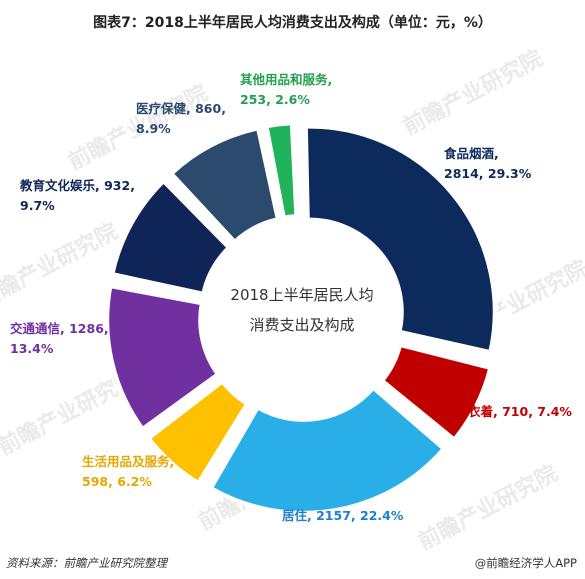 This screenshot has width=585, height=579. What do you see at coordinates (292, 23) in the screenshot?
I see `chart-title: 图表7：2018上半年居民人均消费支出及构成（单位：元，%）` at bounding box center [292, 23].